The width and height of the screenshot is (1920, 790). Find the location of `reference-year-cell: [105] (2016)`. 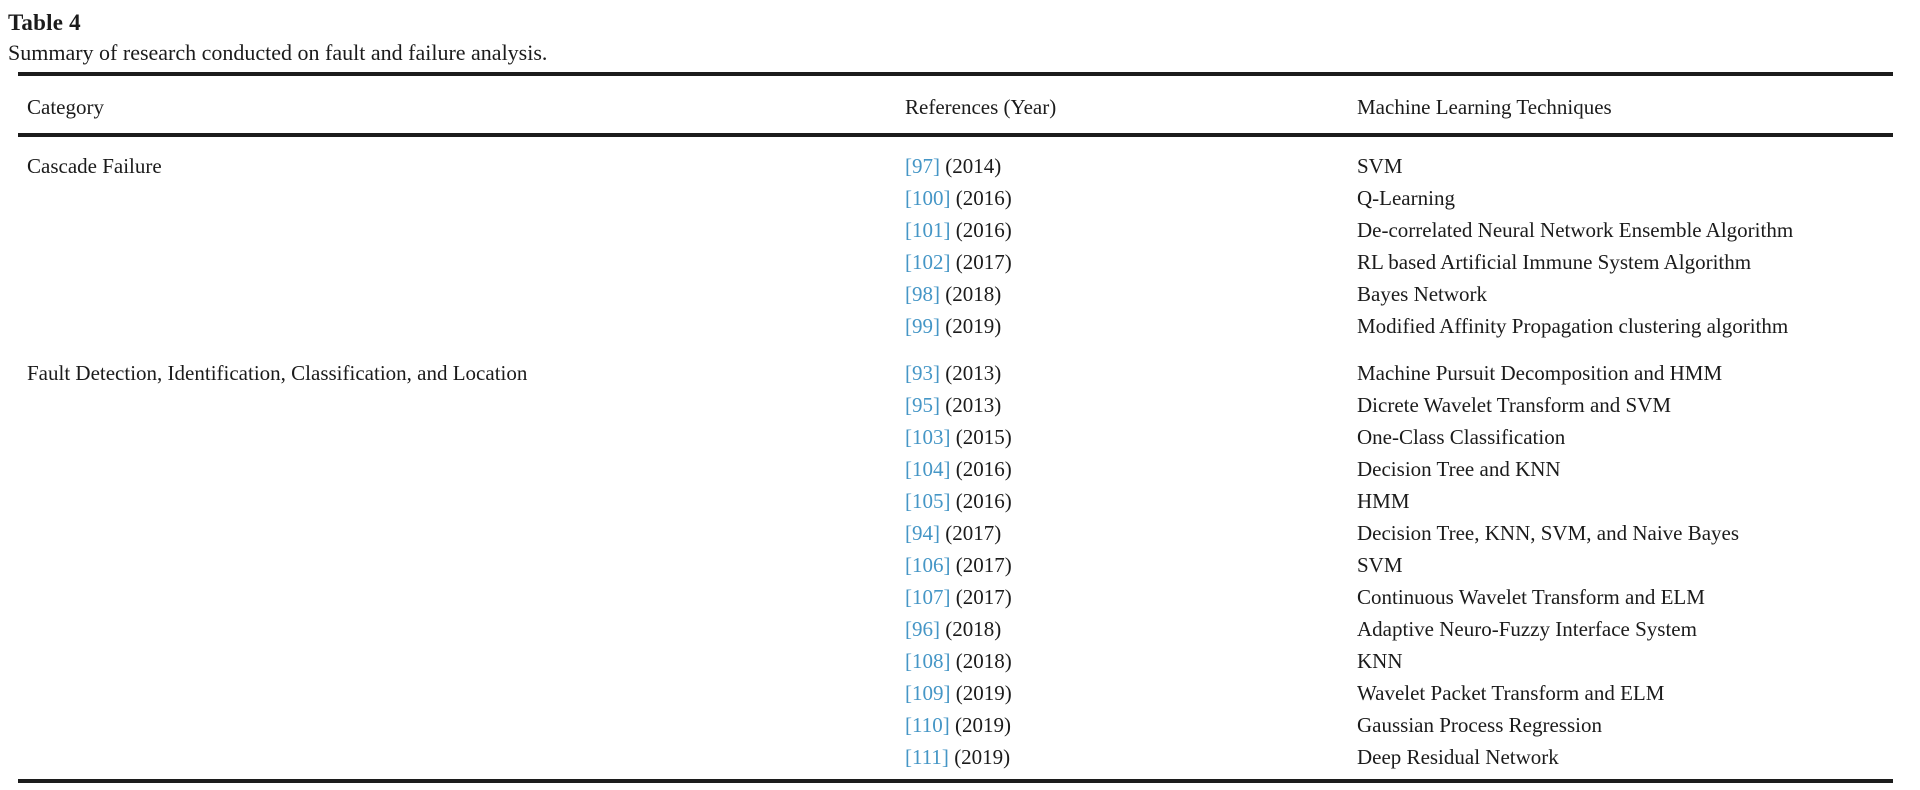

reference-year-cell: [105] (2016) is located at coordinates (1131, 501).